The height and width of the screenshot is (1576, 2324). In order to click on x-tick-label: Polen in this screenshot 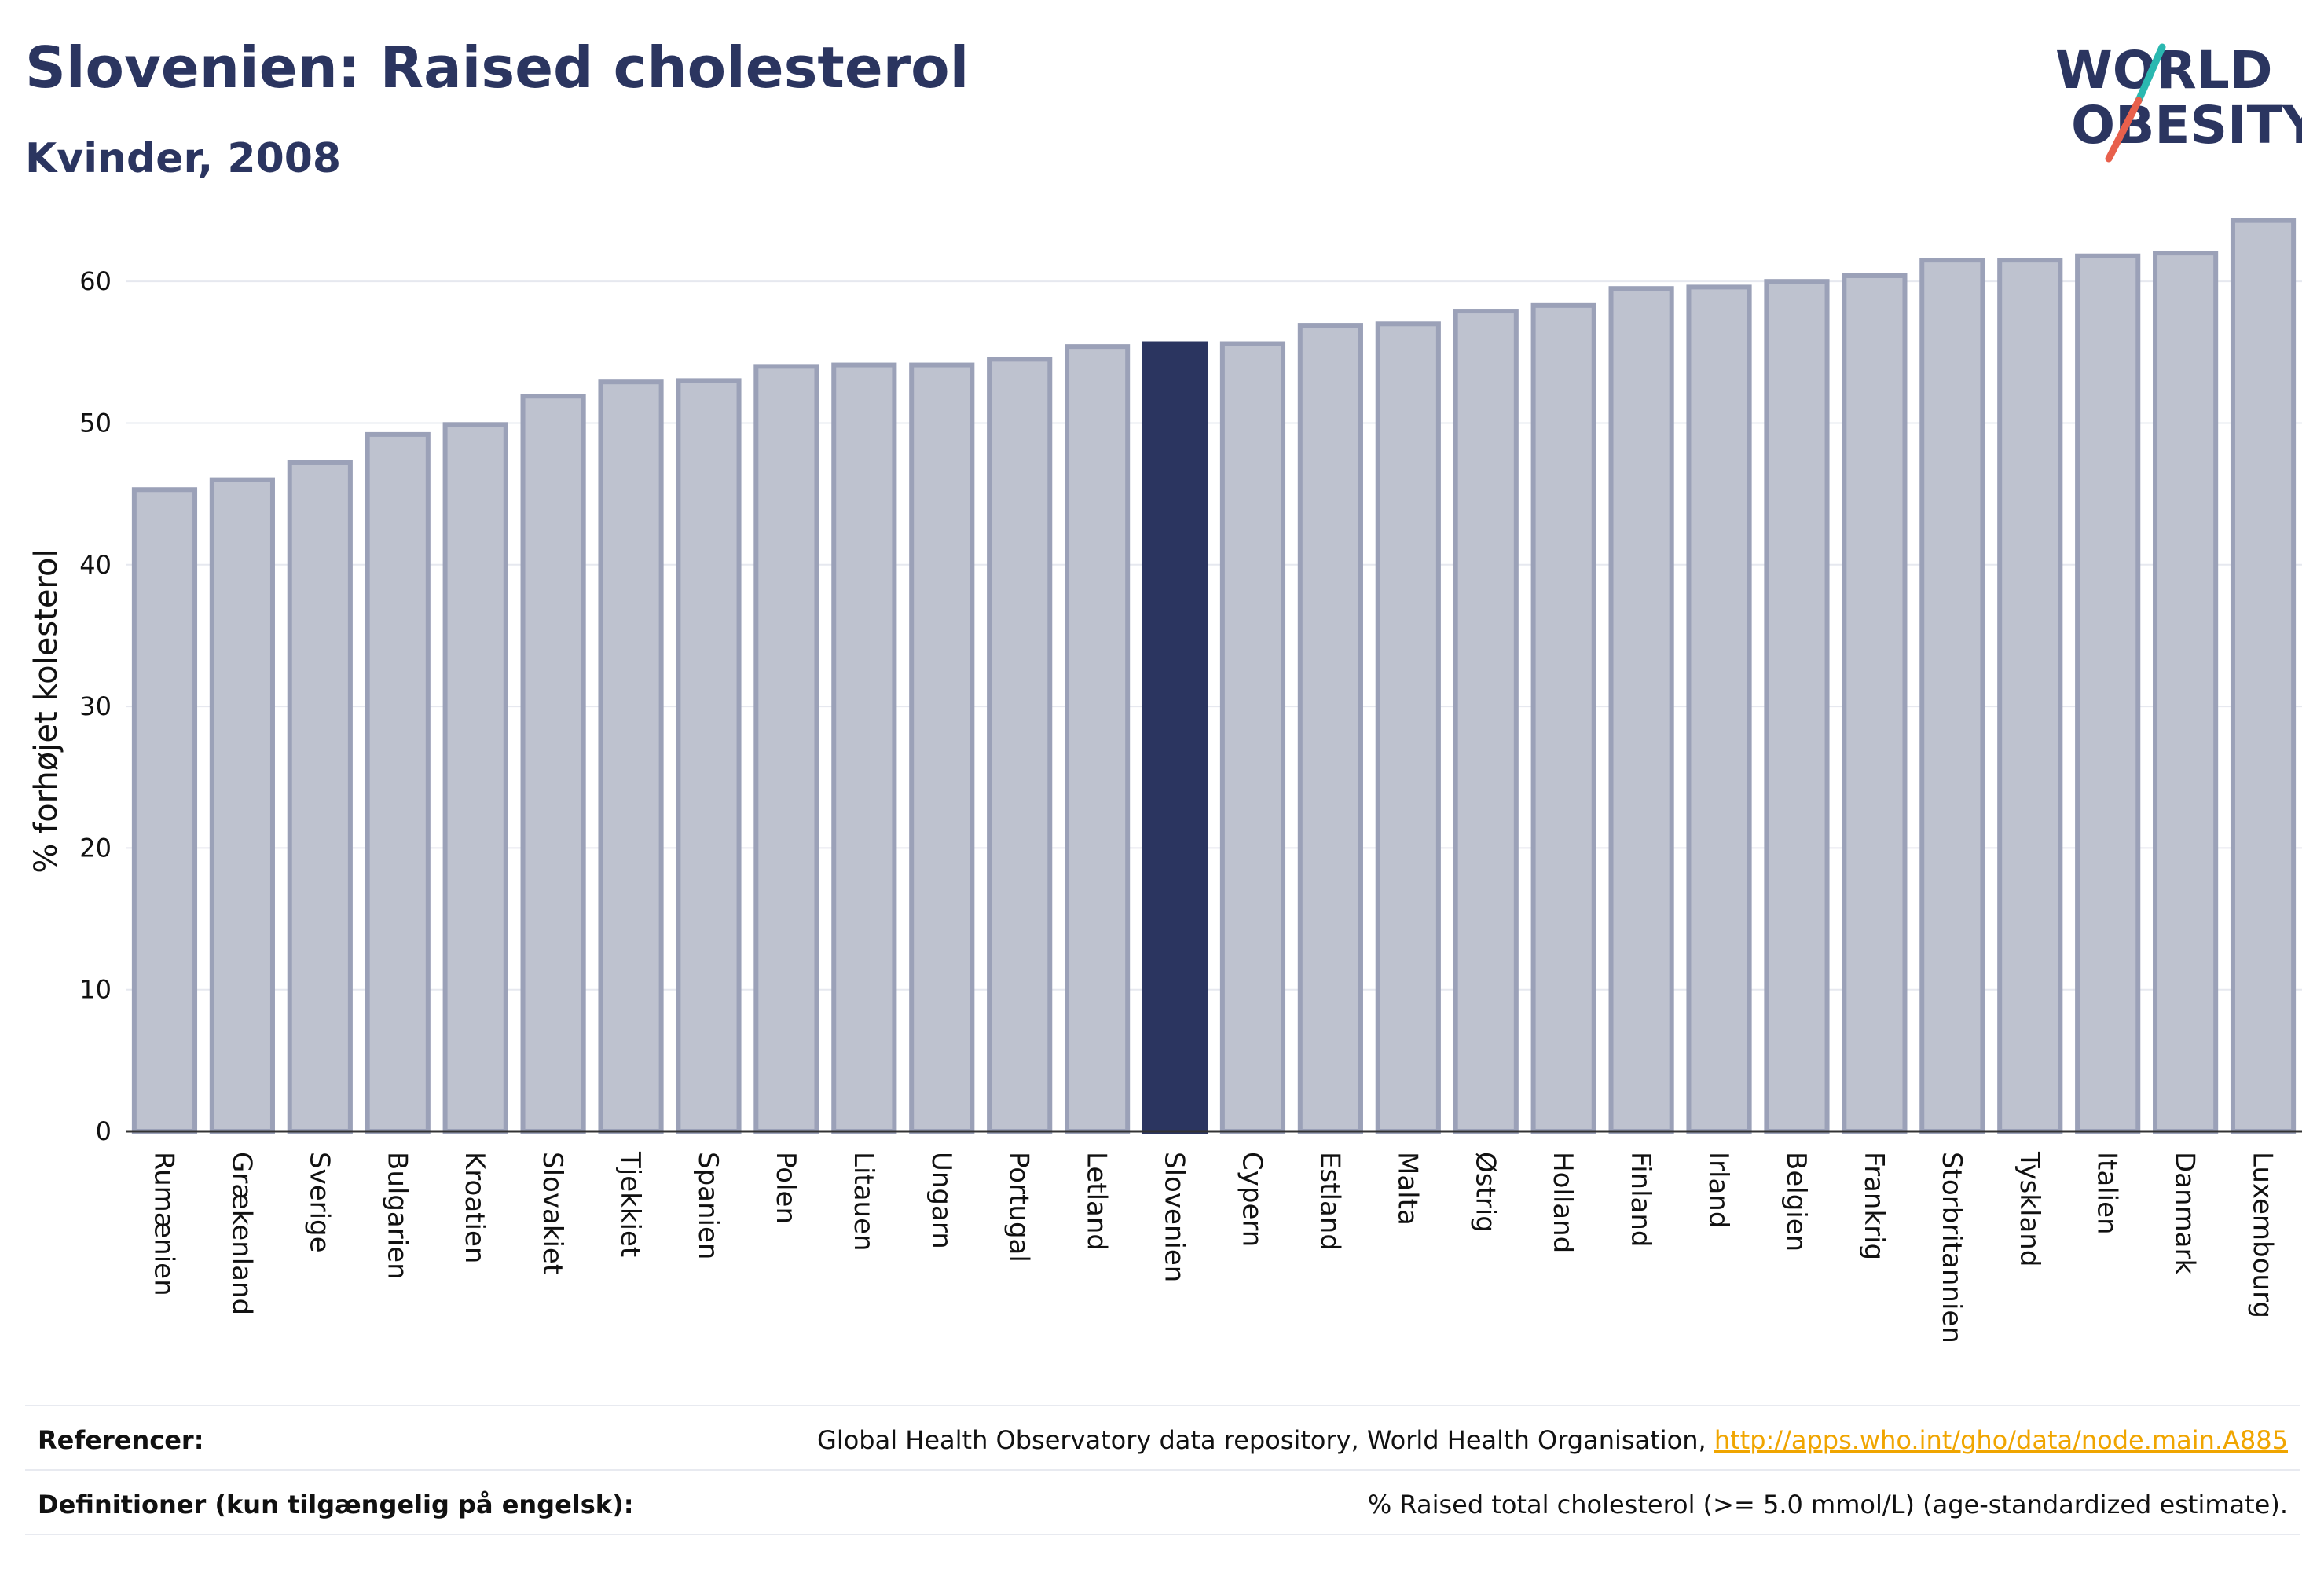, I will do `click(785, 1188)`.